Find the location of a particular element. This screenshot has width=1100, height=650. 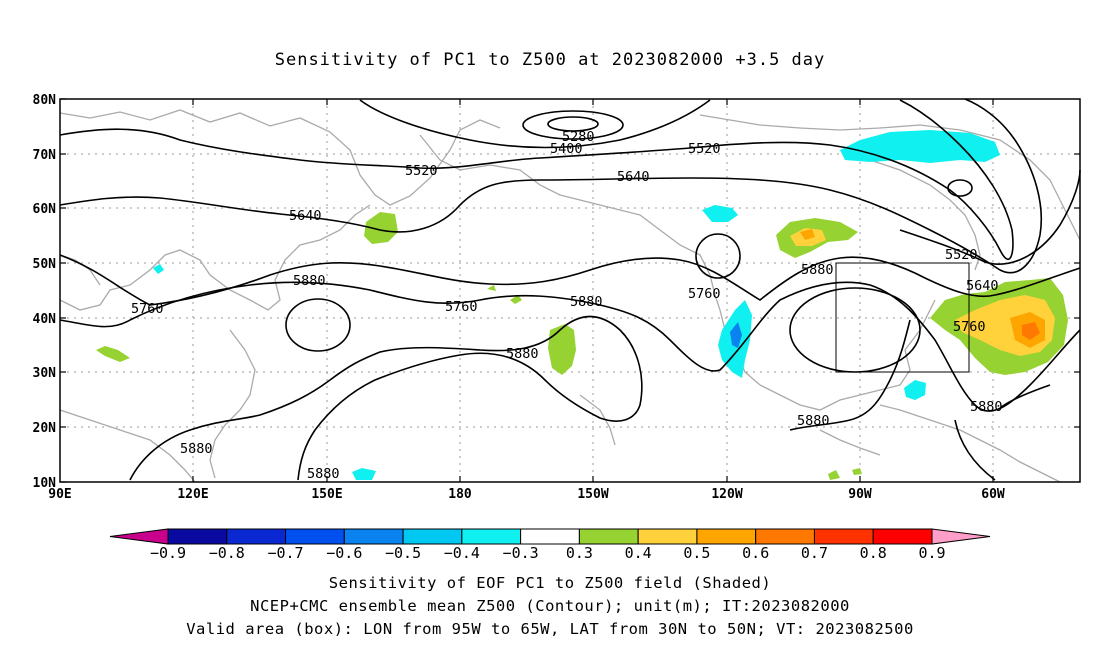

colorbar-label: −0.7 is located at coordinates (285, 553).